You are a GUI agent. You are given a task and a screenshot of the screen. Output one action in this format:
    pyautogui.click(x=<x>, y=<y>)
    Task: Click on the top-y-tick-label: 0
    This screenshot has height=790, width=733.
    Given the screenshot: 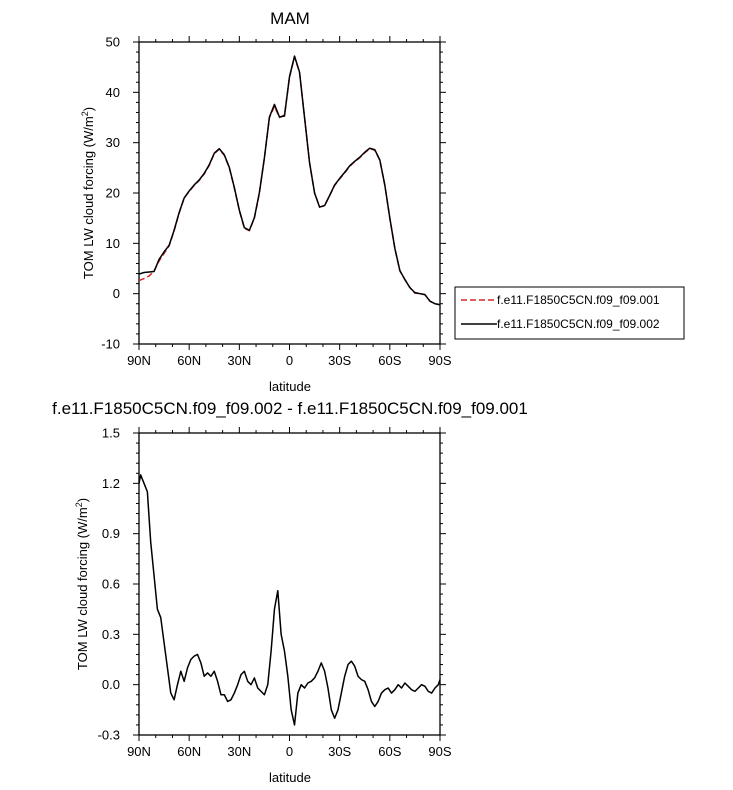 What is the action you would take?
    pyautogui.click(x=116, y=293)
    